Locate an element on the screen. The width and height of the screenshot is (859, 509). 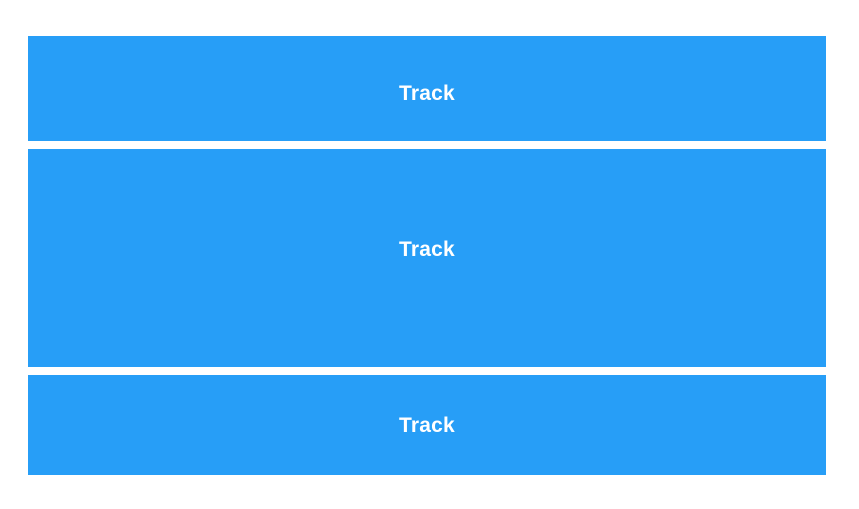
track-label-2: Track is located at coordinates (427, 249).